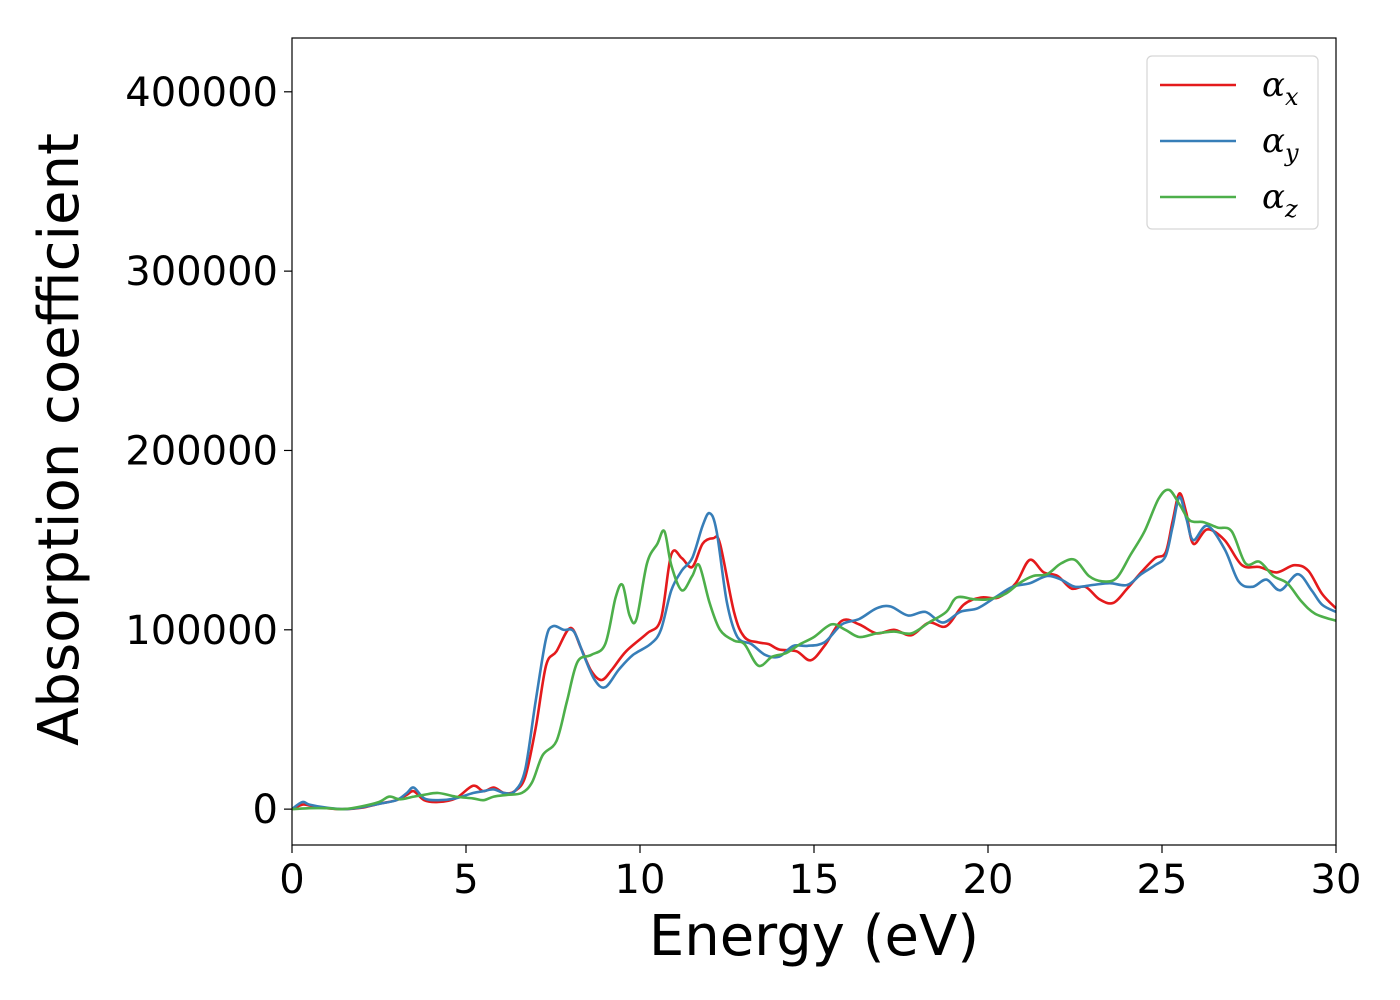 Image resolution: width=1400 pixels, height=1000 pixels. I want to click on x-tick-label: 25, so click(1162, 880).